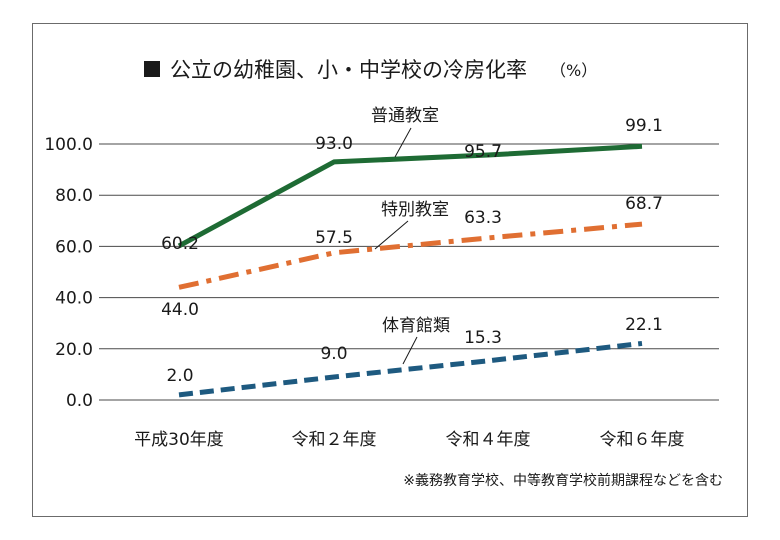 Image resolution: width=780 pixels, height=540 pixels. Describe the element at coordinates (573, 70) in the screenshot. I see `chart-unit: （%）` at that location.